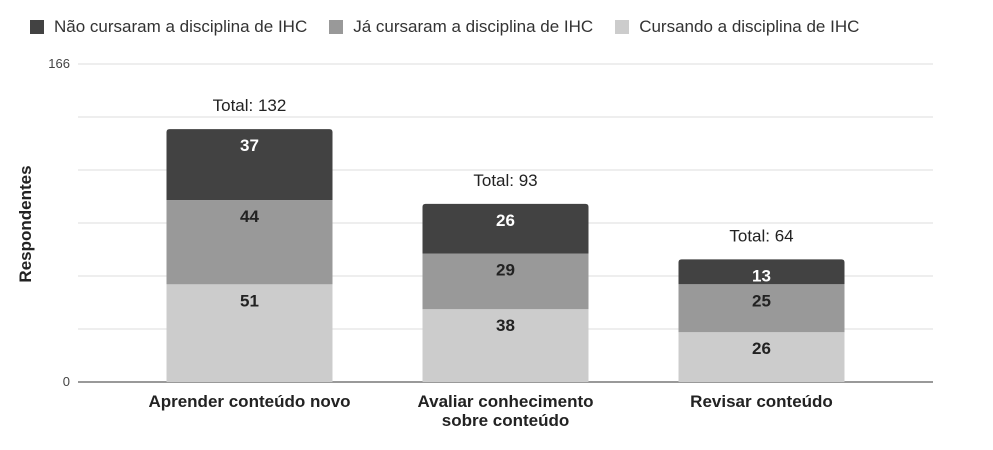  I want to click on legend-label-cursando: Cursando a disciplina de IHC, so click(749, 26).